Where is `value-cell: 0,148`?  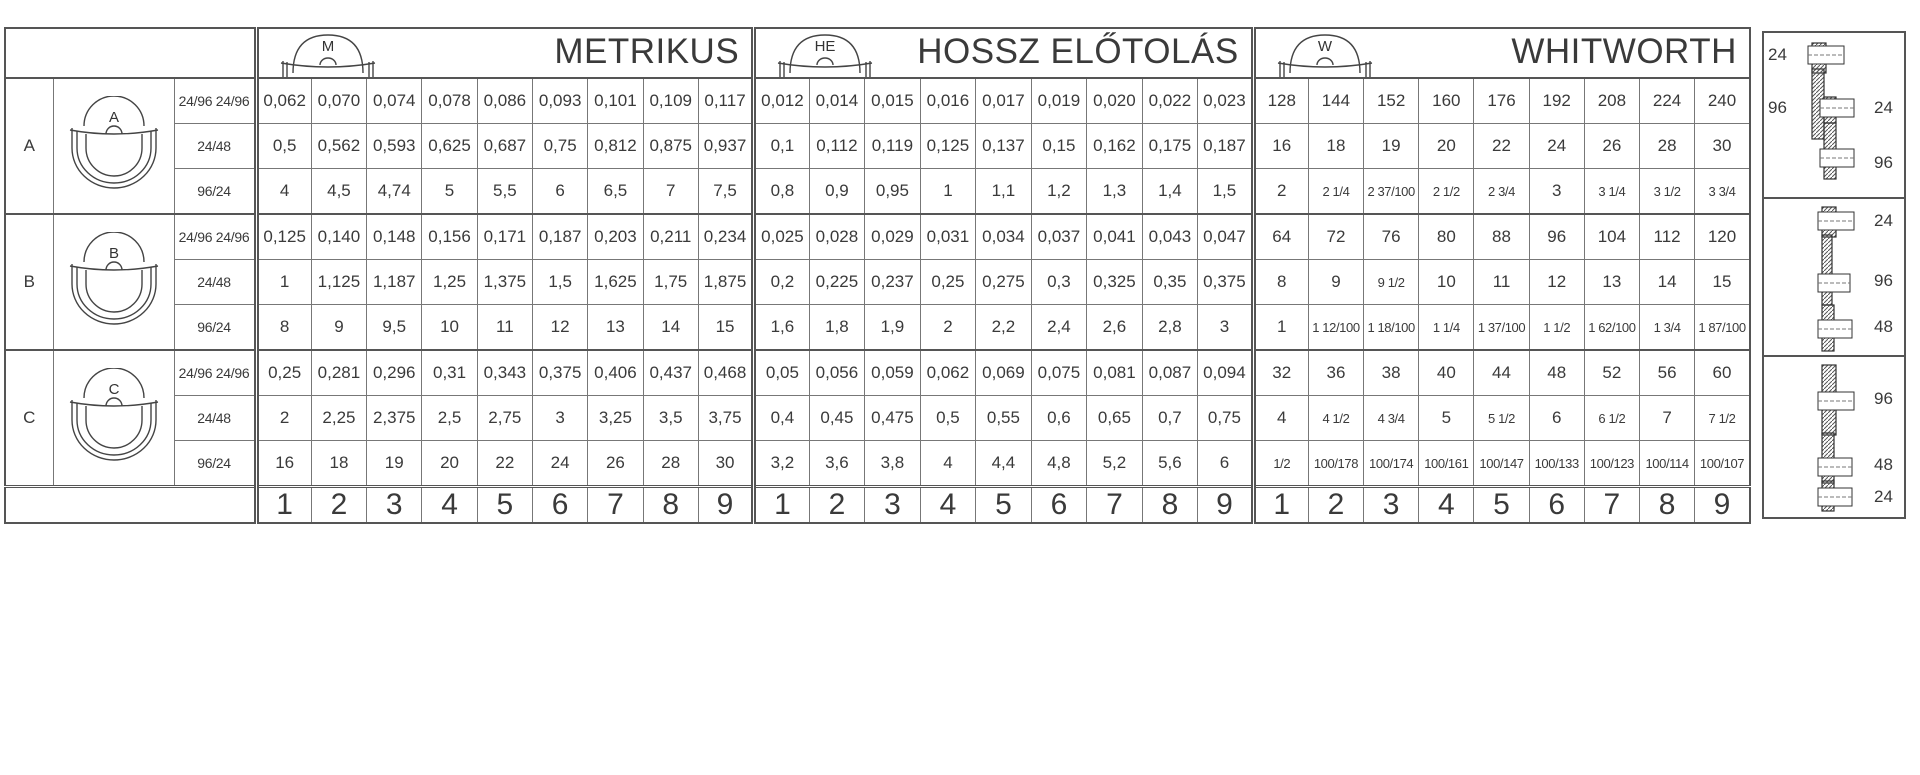
value-cell: 0,148 is located at coordinates (394, 236).